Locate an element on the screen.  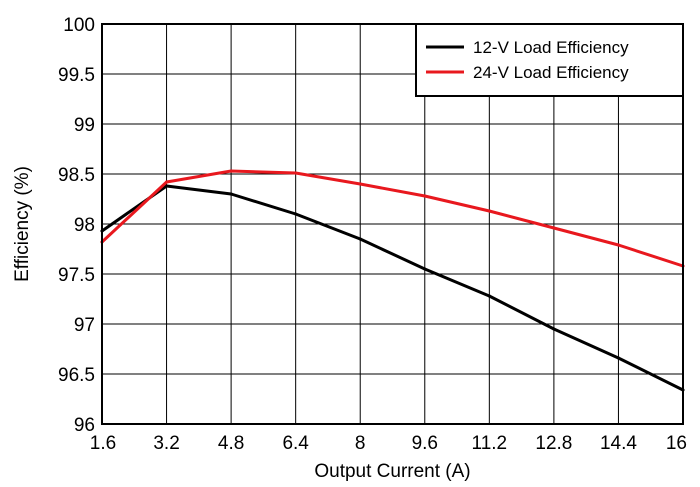
y-tick-label: 96.5 is located at coordinates (76, 375).